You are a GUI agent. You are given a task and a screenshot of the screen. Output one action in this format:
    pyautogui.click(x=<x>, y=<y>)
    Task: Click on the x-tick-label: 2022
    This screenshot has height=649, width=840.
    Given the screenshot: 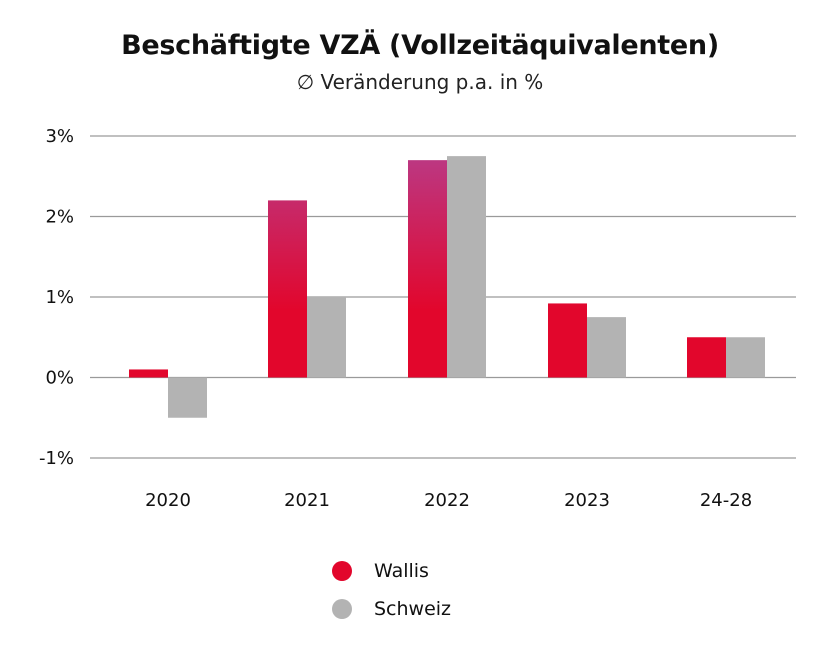 What is the action you would take?
    pyautogui.click(x=447, y=500)
    